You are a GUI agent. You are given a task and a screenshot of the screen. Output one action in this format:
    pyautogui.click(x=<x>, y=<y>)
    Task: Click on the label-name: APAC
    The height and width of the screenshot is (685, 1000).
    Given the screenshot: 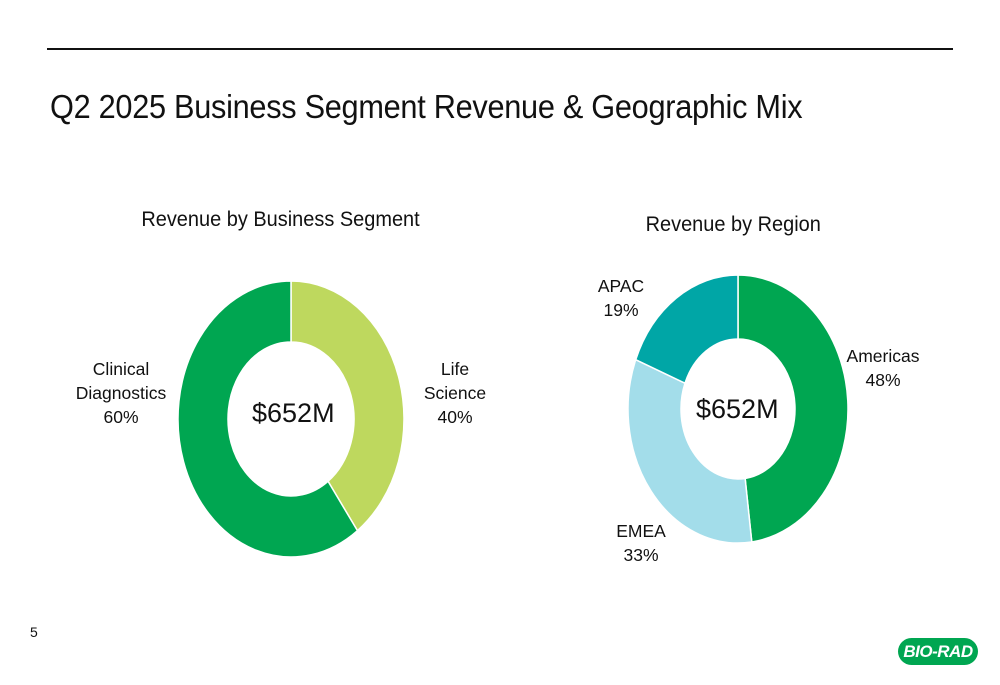 What is the action you would take?
    pyautogui.click(x=621, y=286)
    